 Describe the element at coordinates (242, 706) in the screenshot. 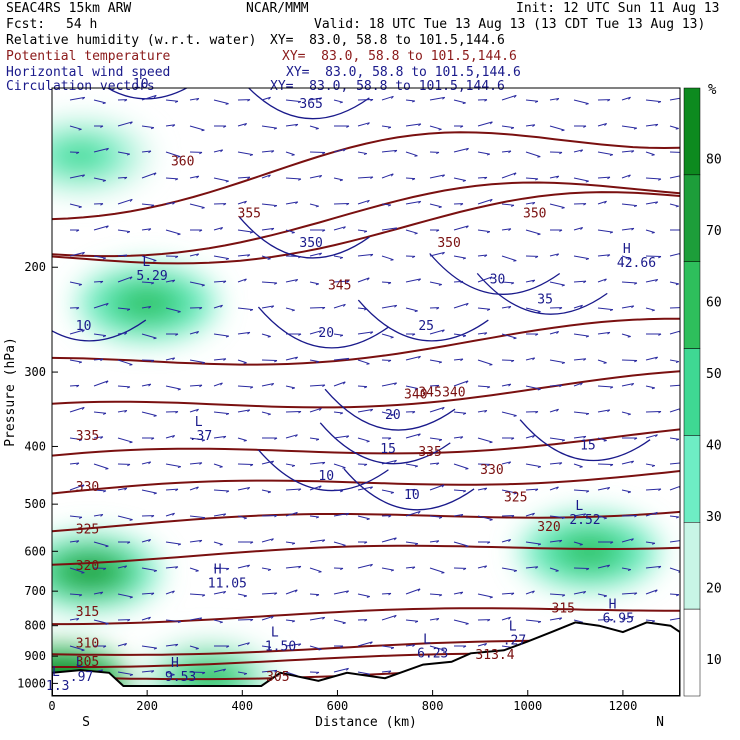

I see `x-tick-label: 400` at that location.